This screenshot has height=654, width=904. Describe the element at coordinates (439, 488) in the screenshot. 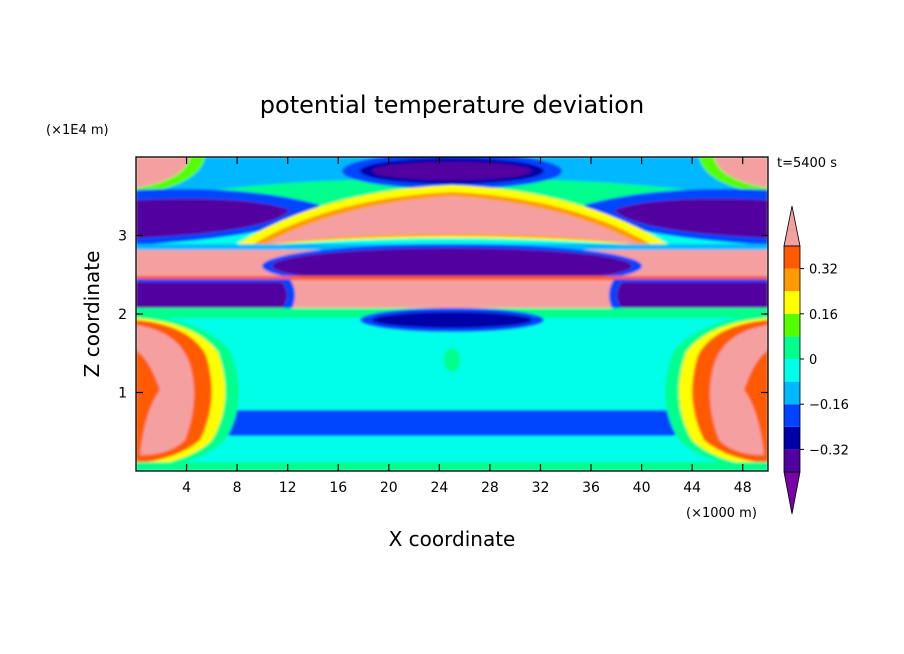

I see `x-tick-label: 24` at that location.